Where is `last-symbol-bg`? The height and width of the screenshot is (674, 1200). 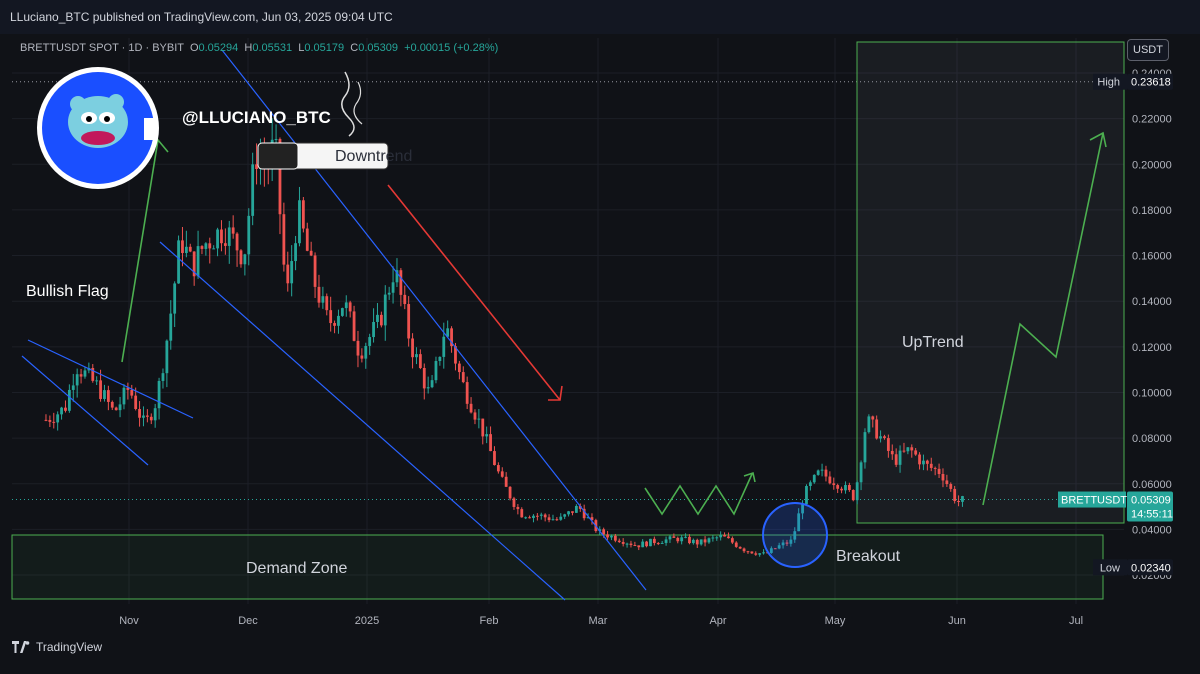
last-symbol-bg is located at coordinates (1092, 499).